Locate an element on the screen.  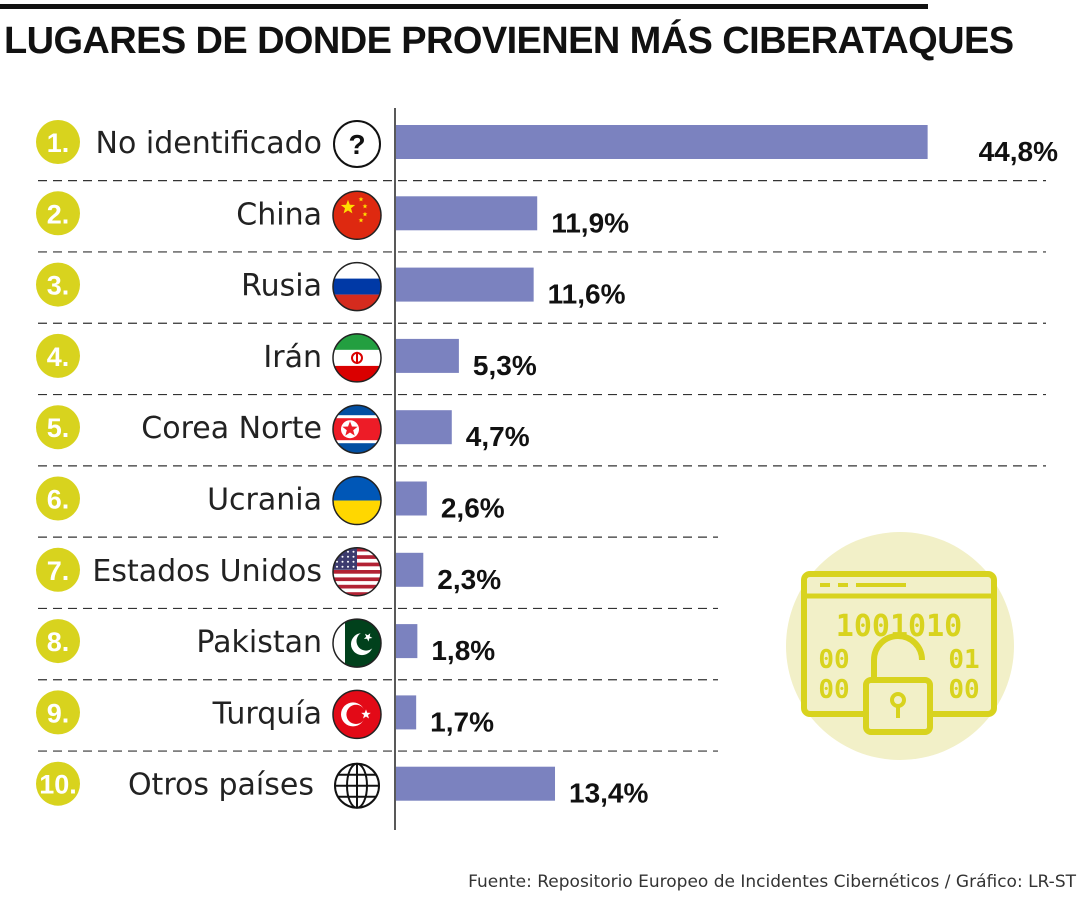
north-korea-flag-icon is located at coordinates (357, 429).